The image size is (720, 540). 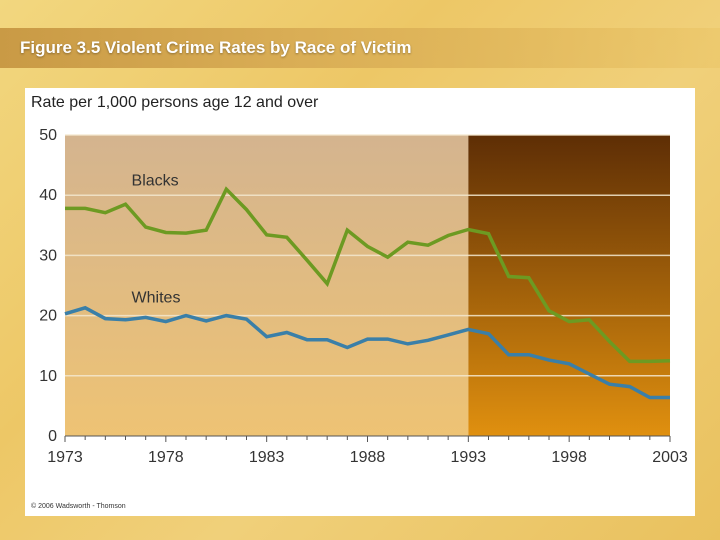 I want to click on x-tick-label-1998: 1998, so click(x=569, y=457).